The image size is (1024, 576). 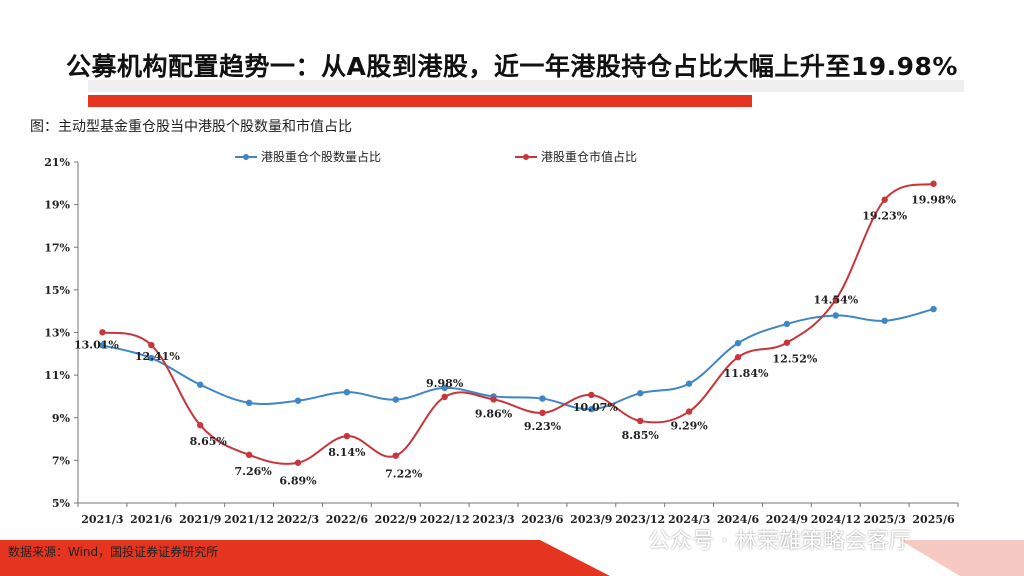 I want to click on footer-accent-bar, so click(x=512, y=558).